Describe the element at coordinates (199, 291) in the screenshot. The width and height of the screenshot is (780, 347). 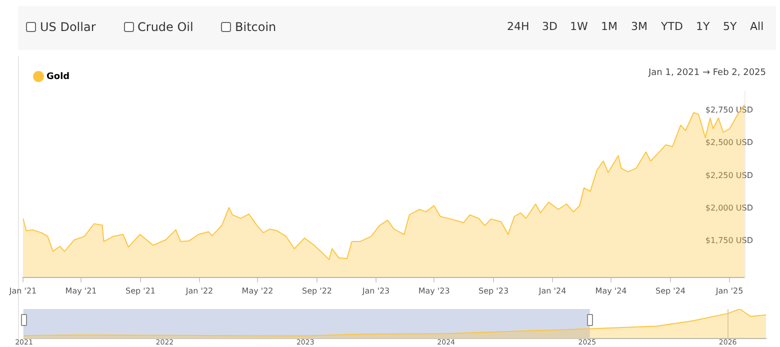
I see `x-tick-label: Jan '22` at that location.